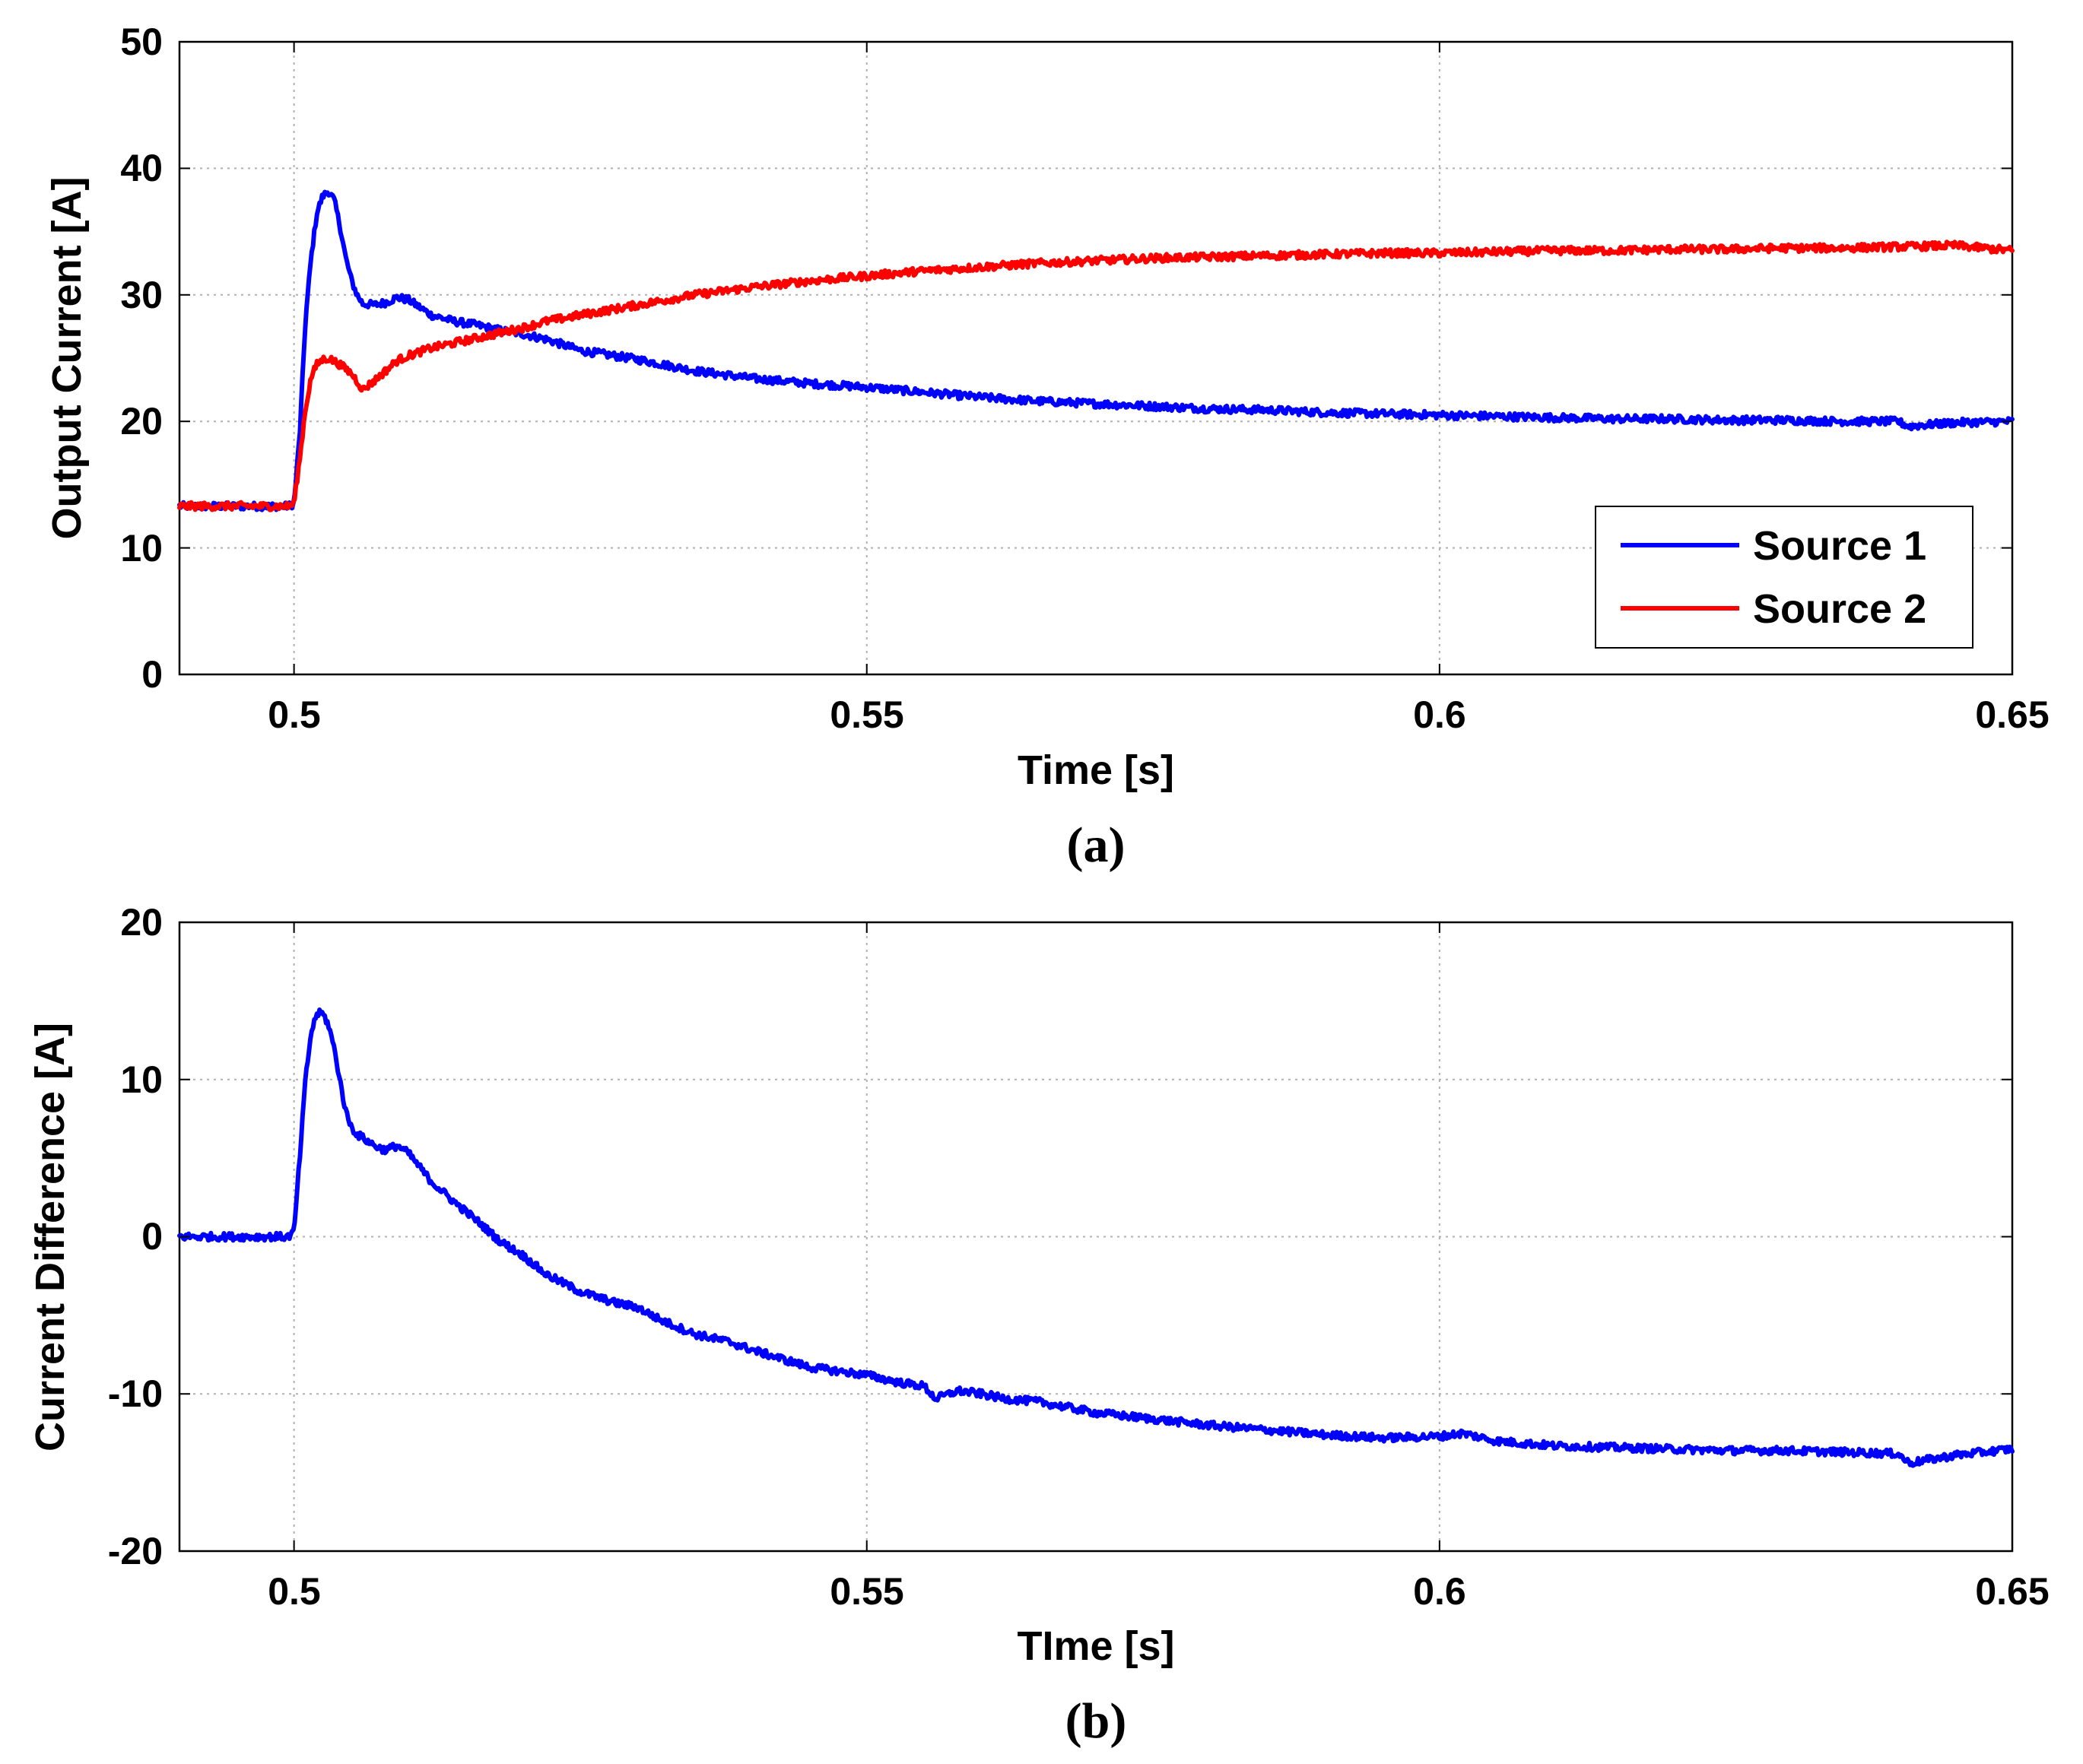 The image size is (2083, 1764). I want to click on y-tick-label: 30, so click(141, 295).